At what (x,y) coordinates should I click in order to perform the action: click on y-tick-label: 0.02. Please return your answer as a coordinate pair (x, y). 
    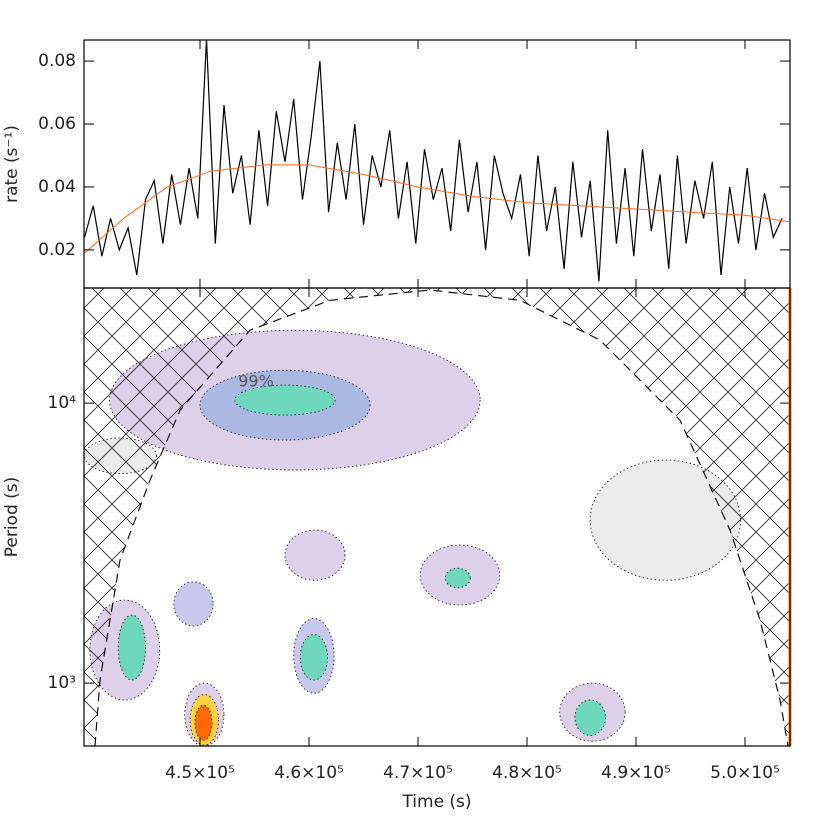
    Looking at the image, I should click on (57, 250).